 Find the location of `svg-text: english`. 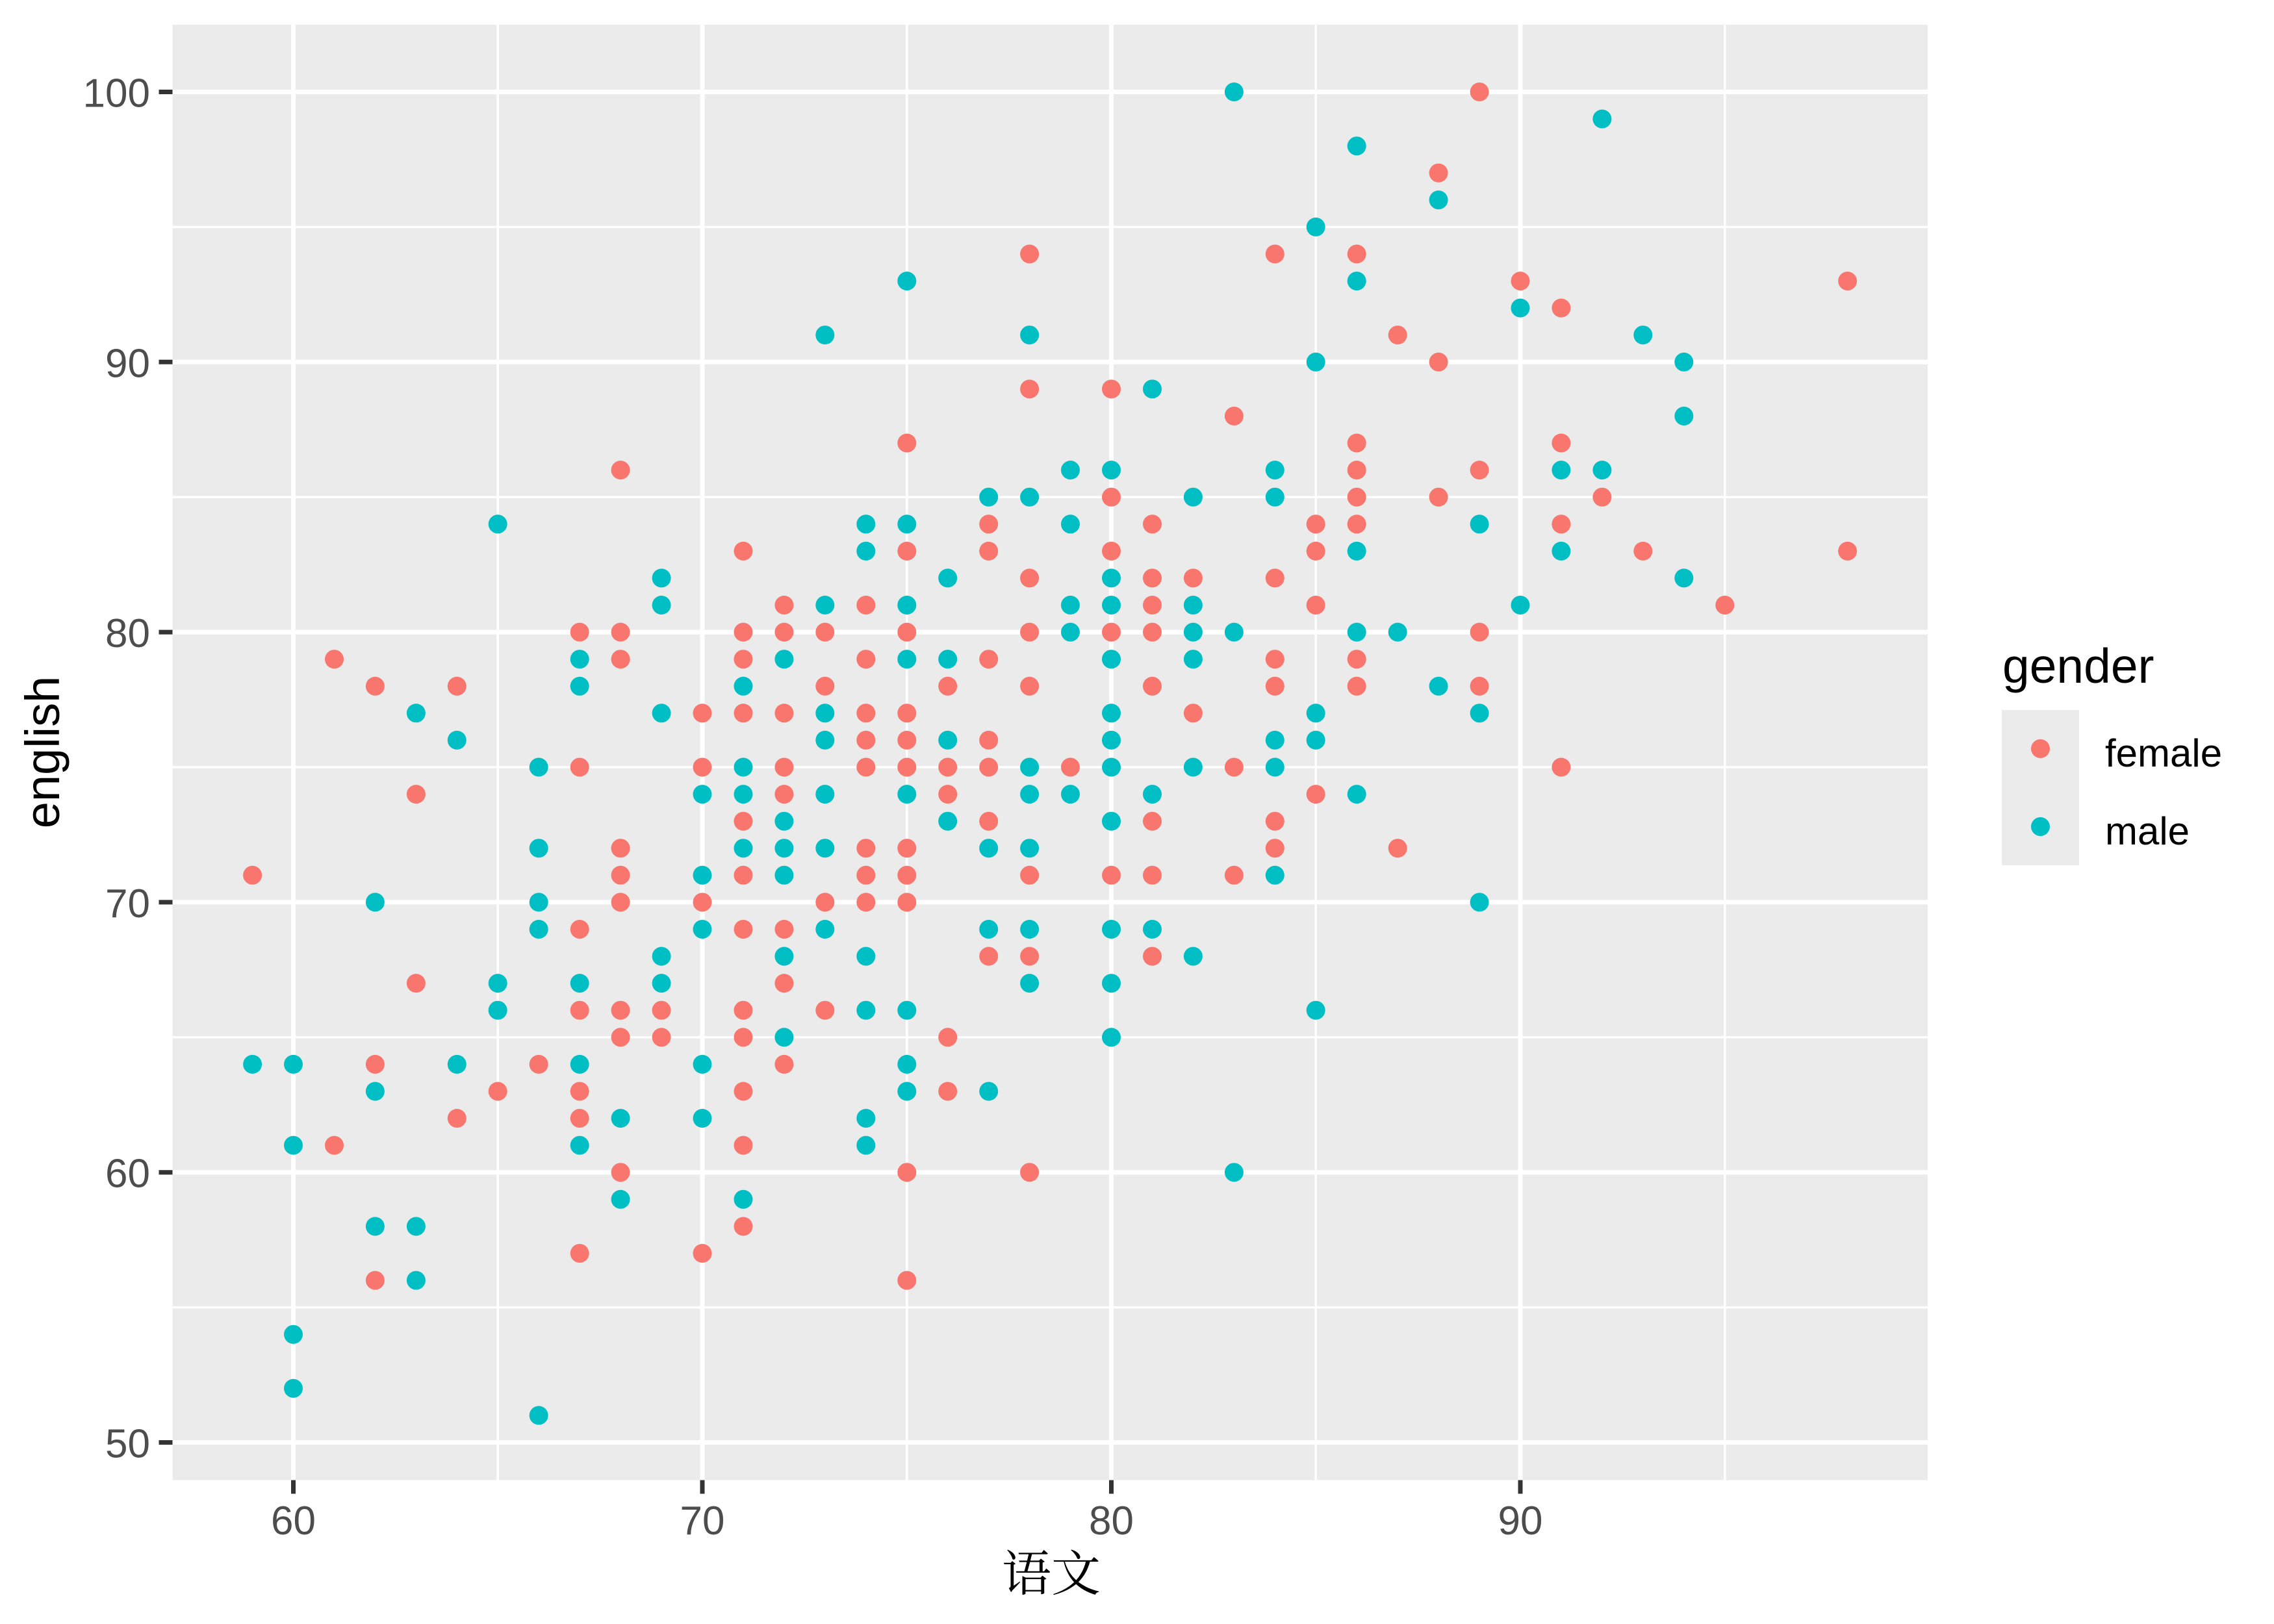

svg-text: english is located at coordinates (43, 752).